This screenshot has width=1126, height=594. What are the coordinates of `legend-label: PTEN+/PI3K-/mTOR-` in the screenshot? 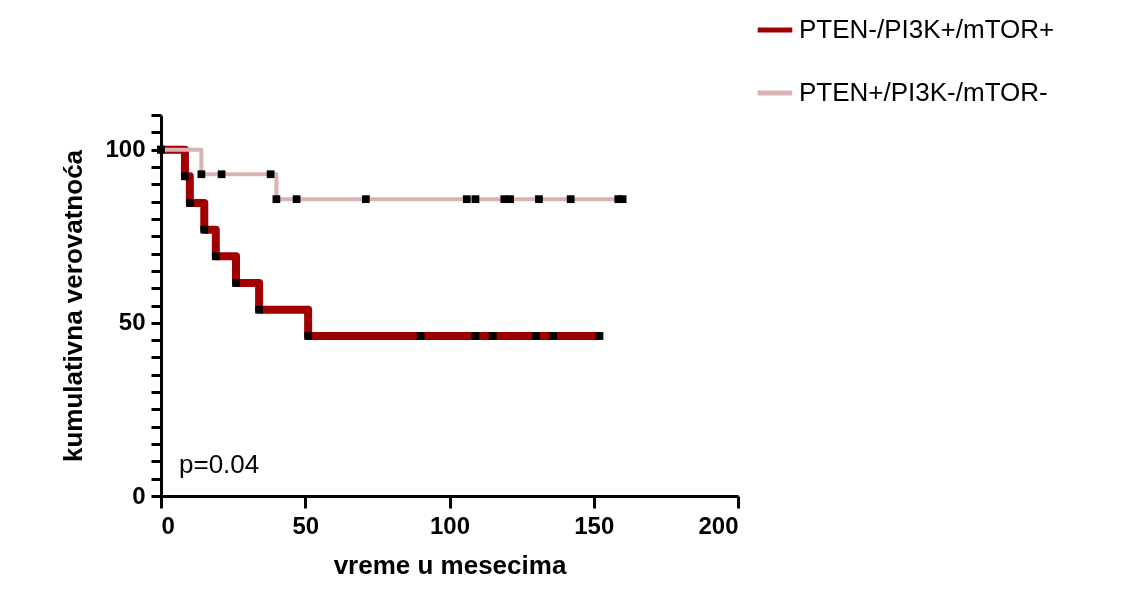 It's located at (923, 92).